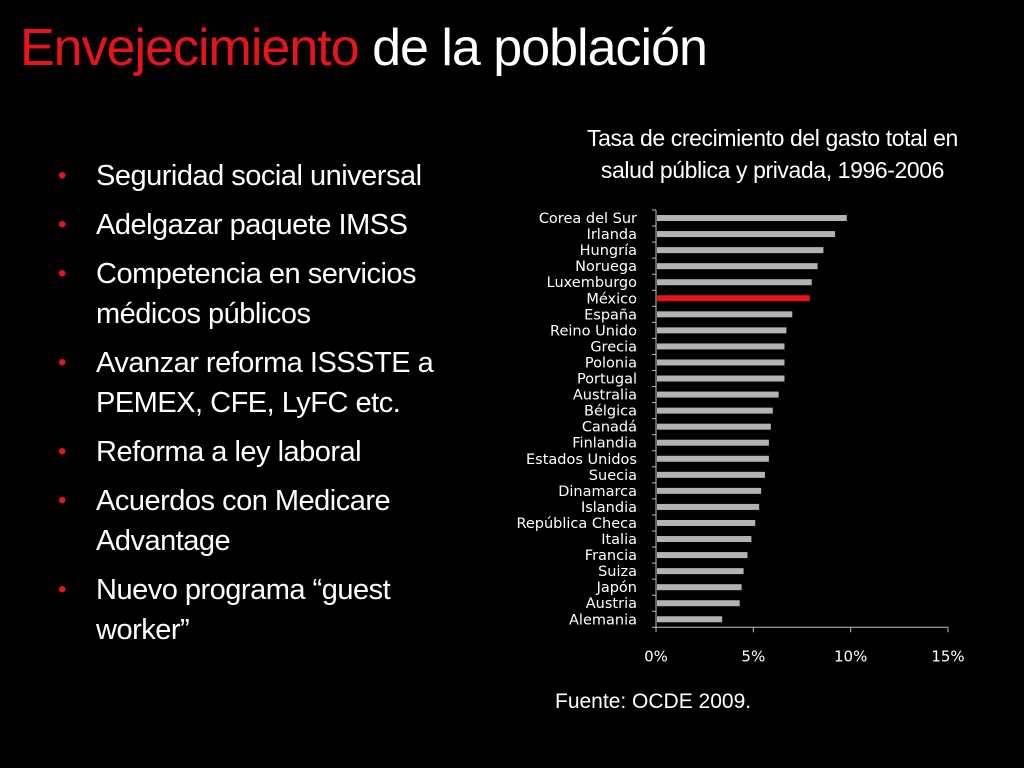 The height and width of the screenshot is (768, 1024). I want to click on bullet-text: Seguridad social universal, so click(259, 176).